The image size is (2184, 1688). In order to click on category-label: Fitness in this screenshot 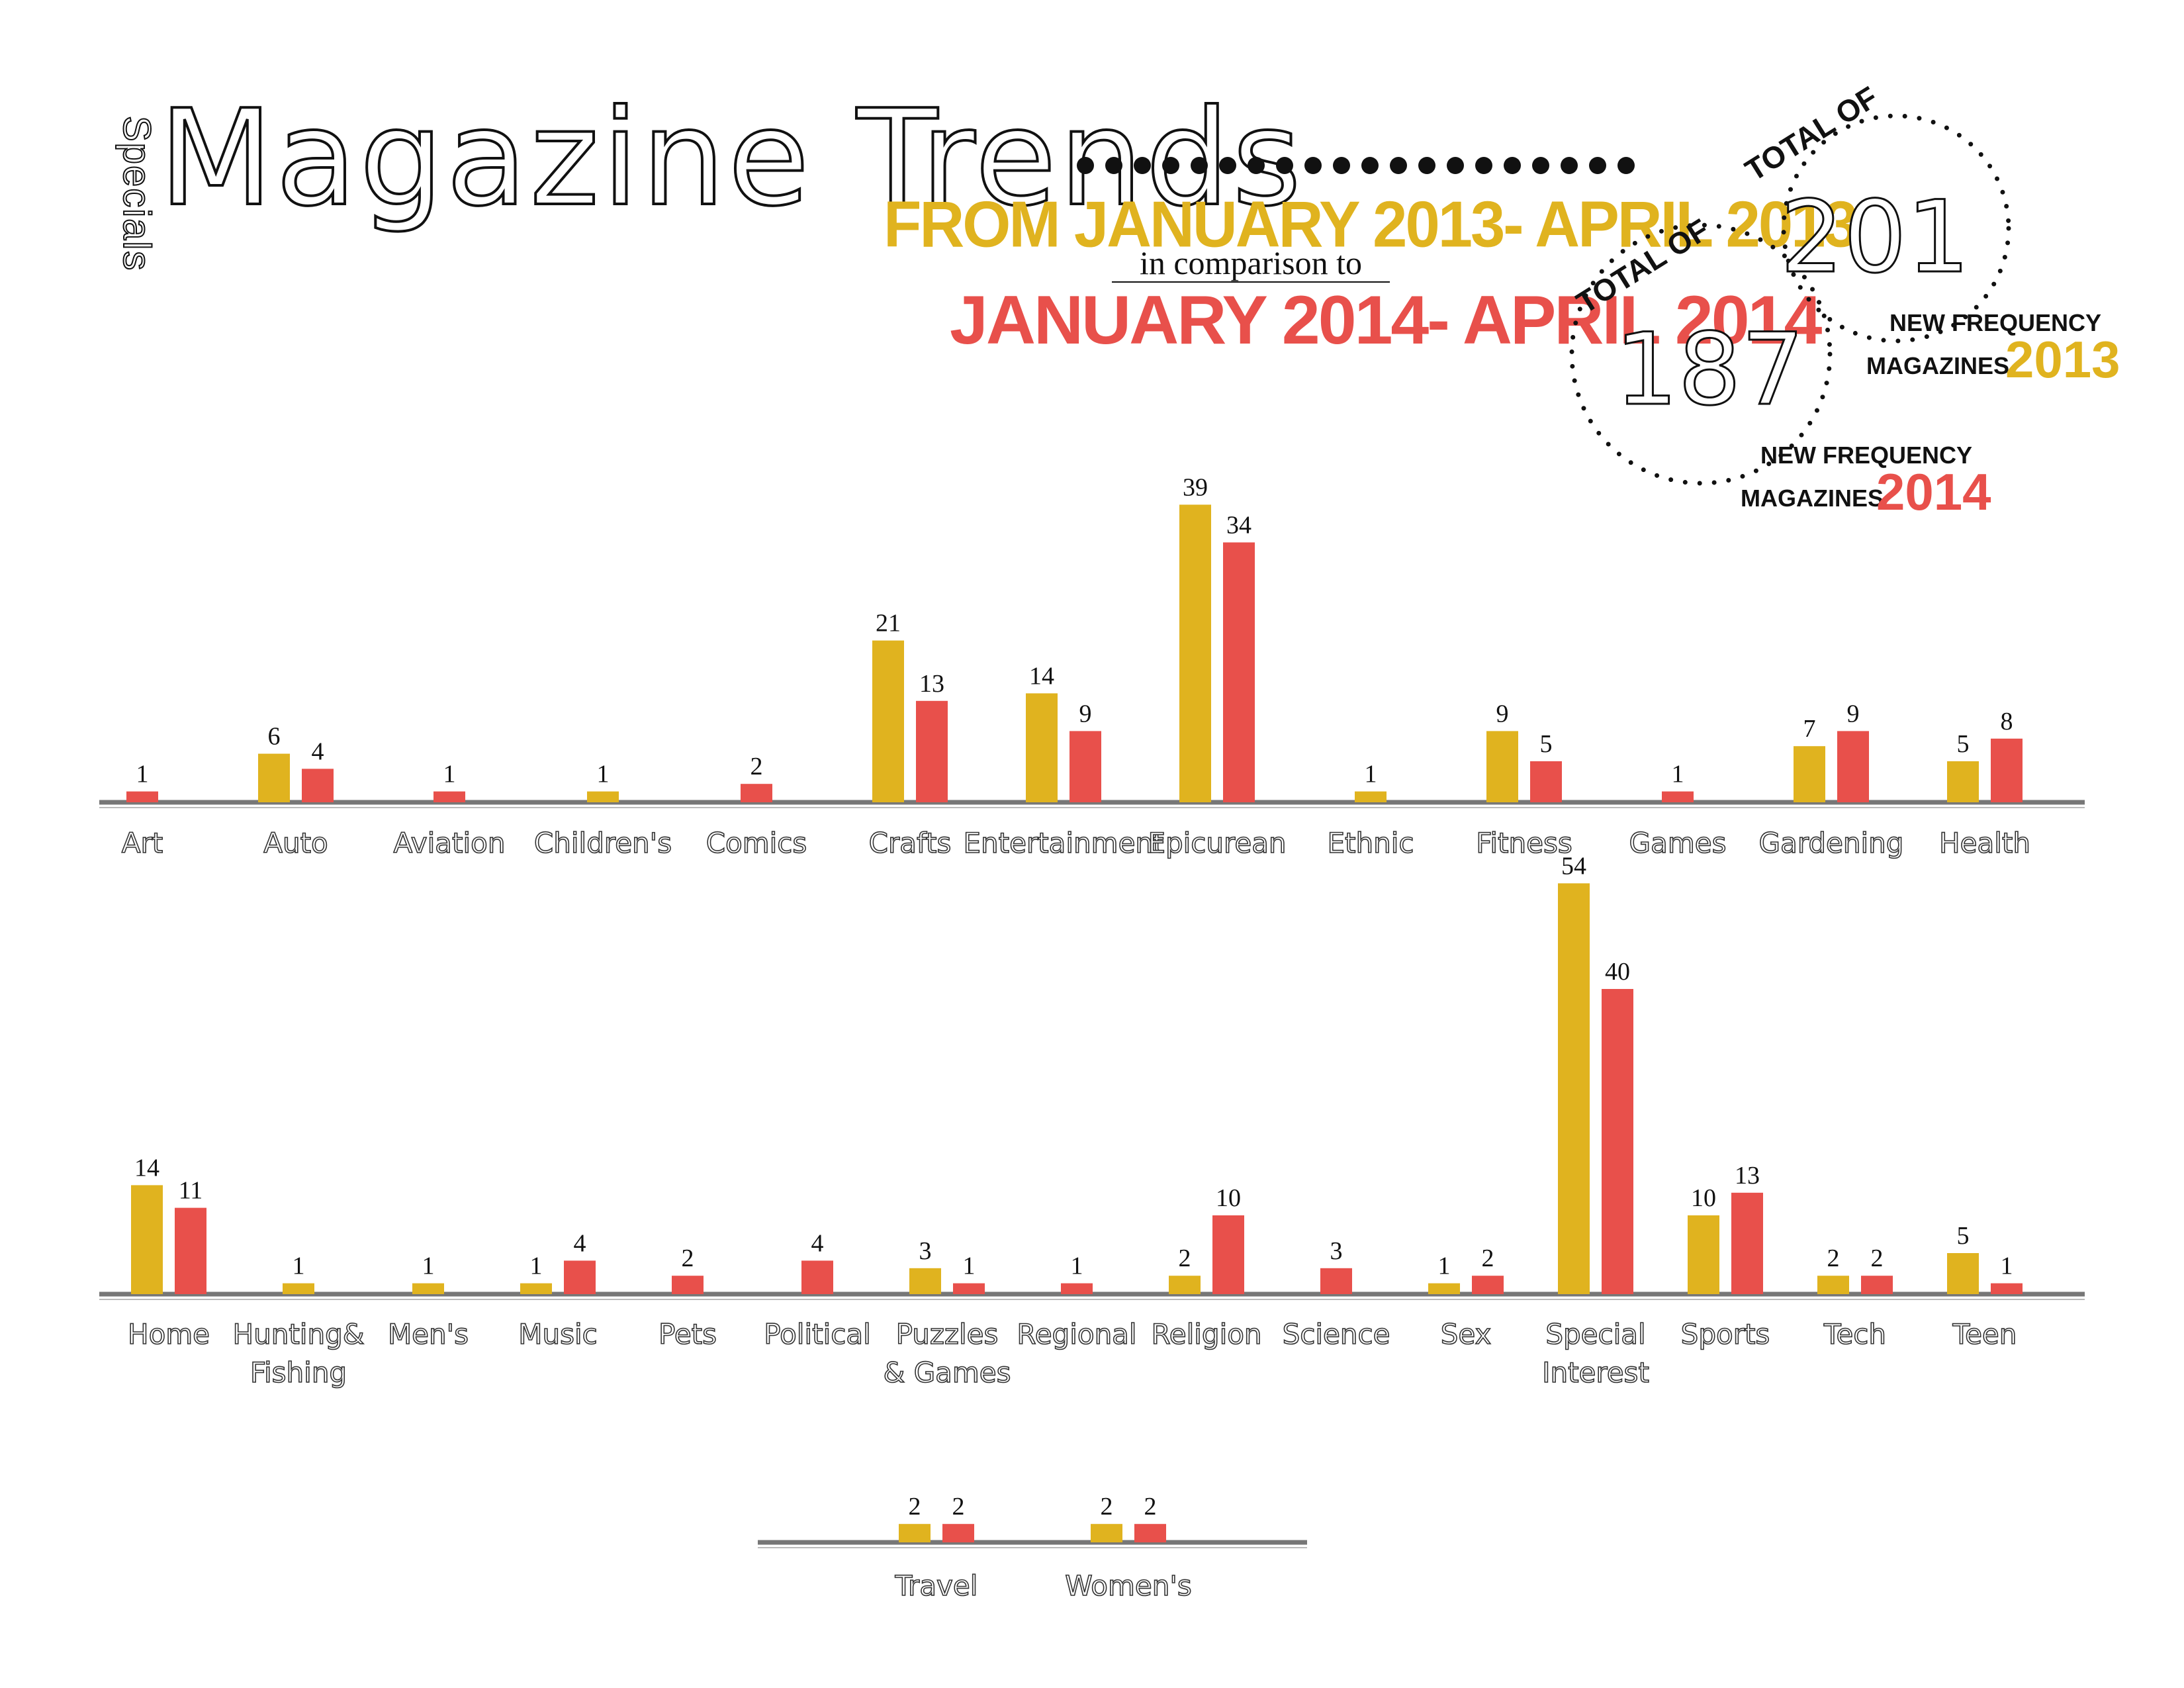, I will do `click(1524, 843)`.